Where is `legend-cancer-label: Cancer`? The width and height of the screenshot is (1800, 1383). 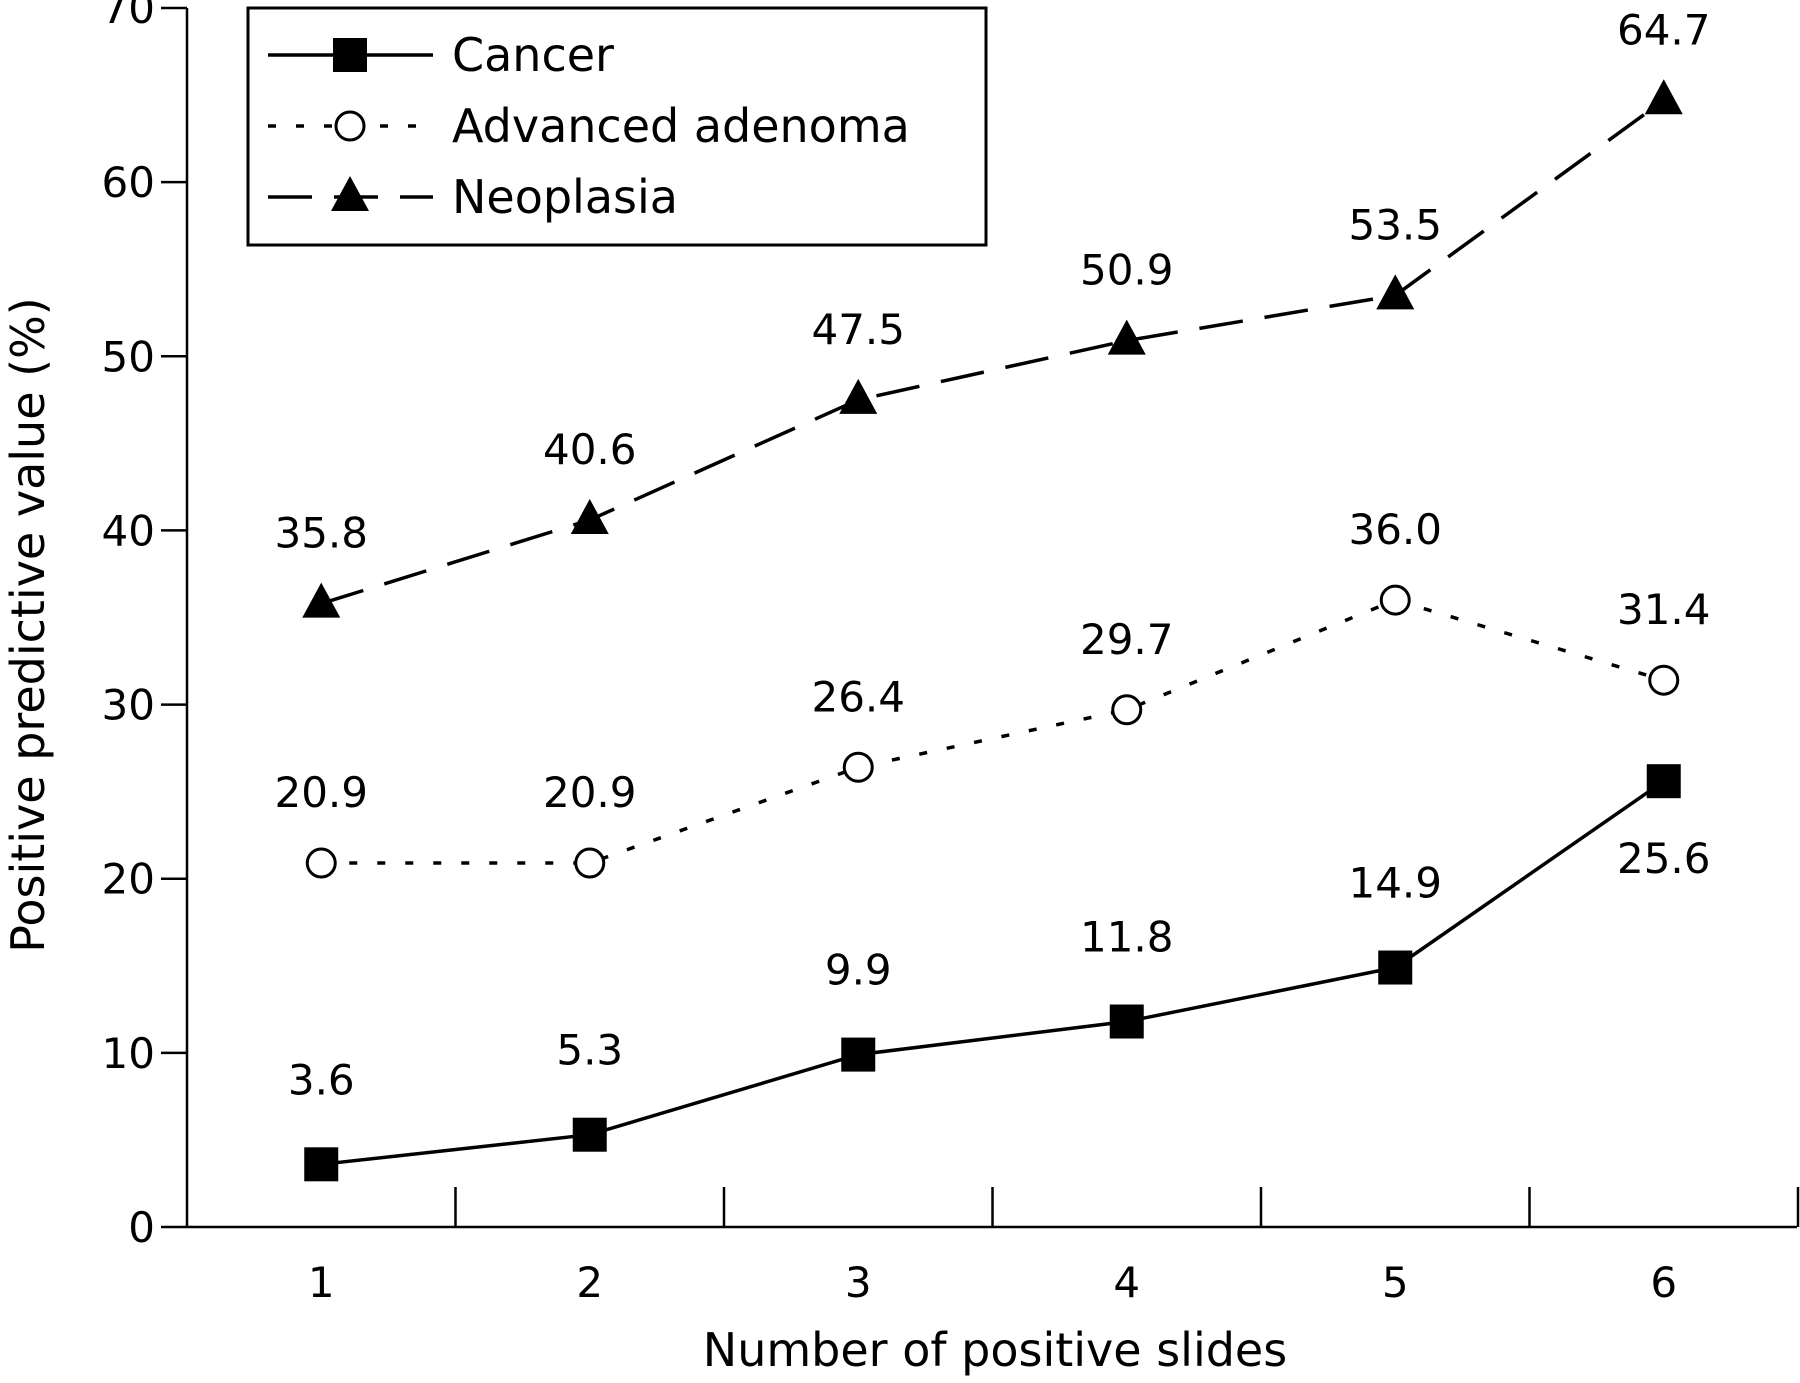 legend-cancer-label: Cancer is located at coordinates (533, 55).